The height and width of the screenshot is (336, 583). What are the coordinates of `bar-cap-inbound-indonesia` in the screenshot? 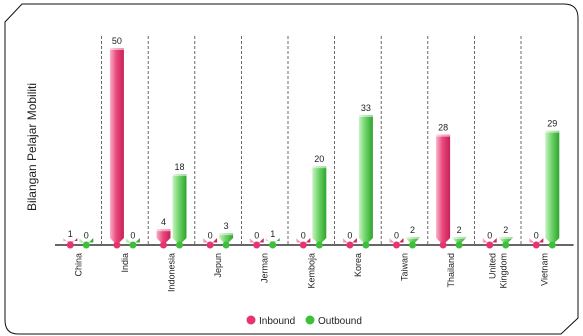 It's located at (163, 230).